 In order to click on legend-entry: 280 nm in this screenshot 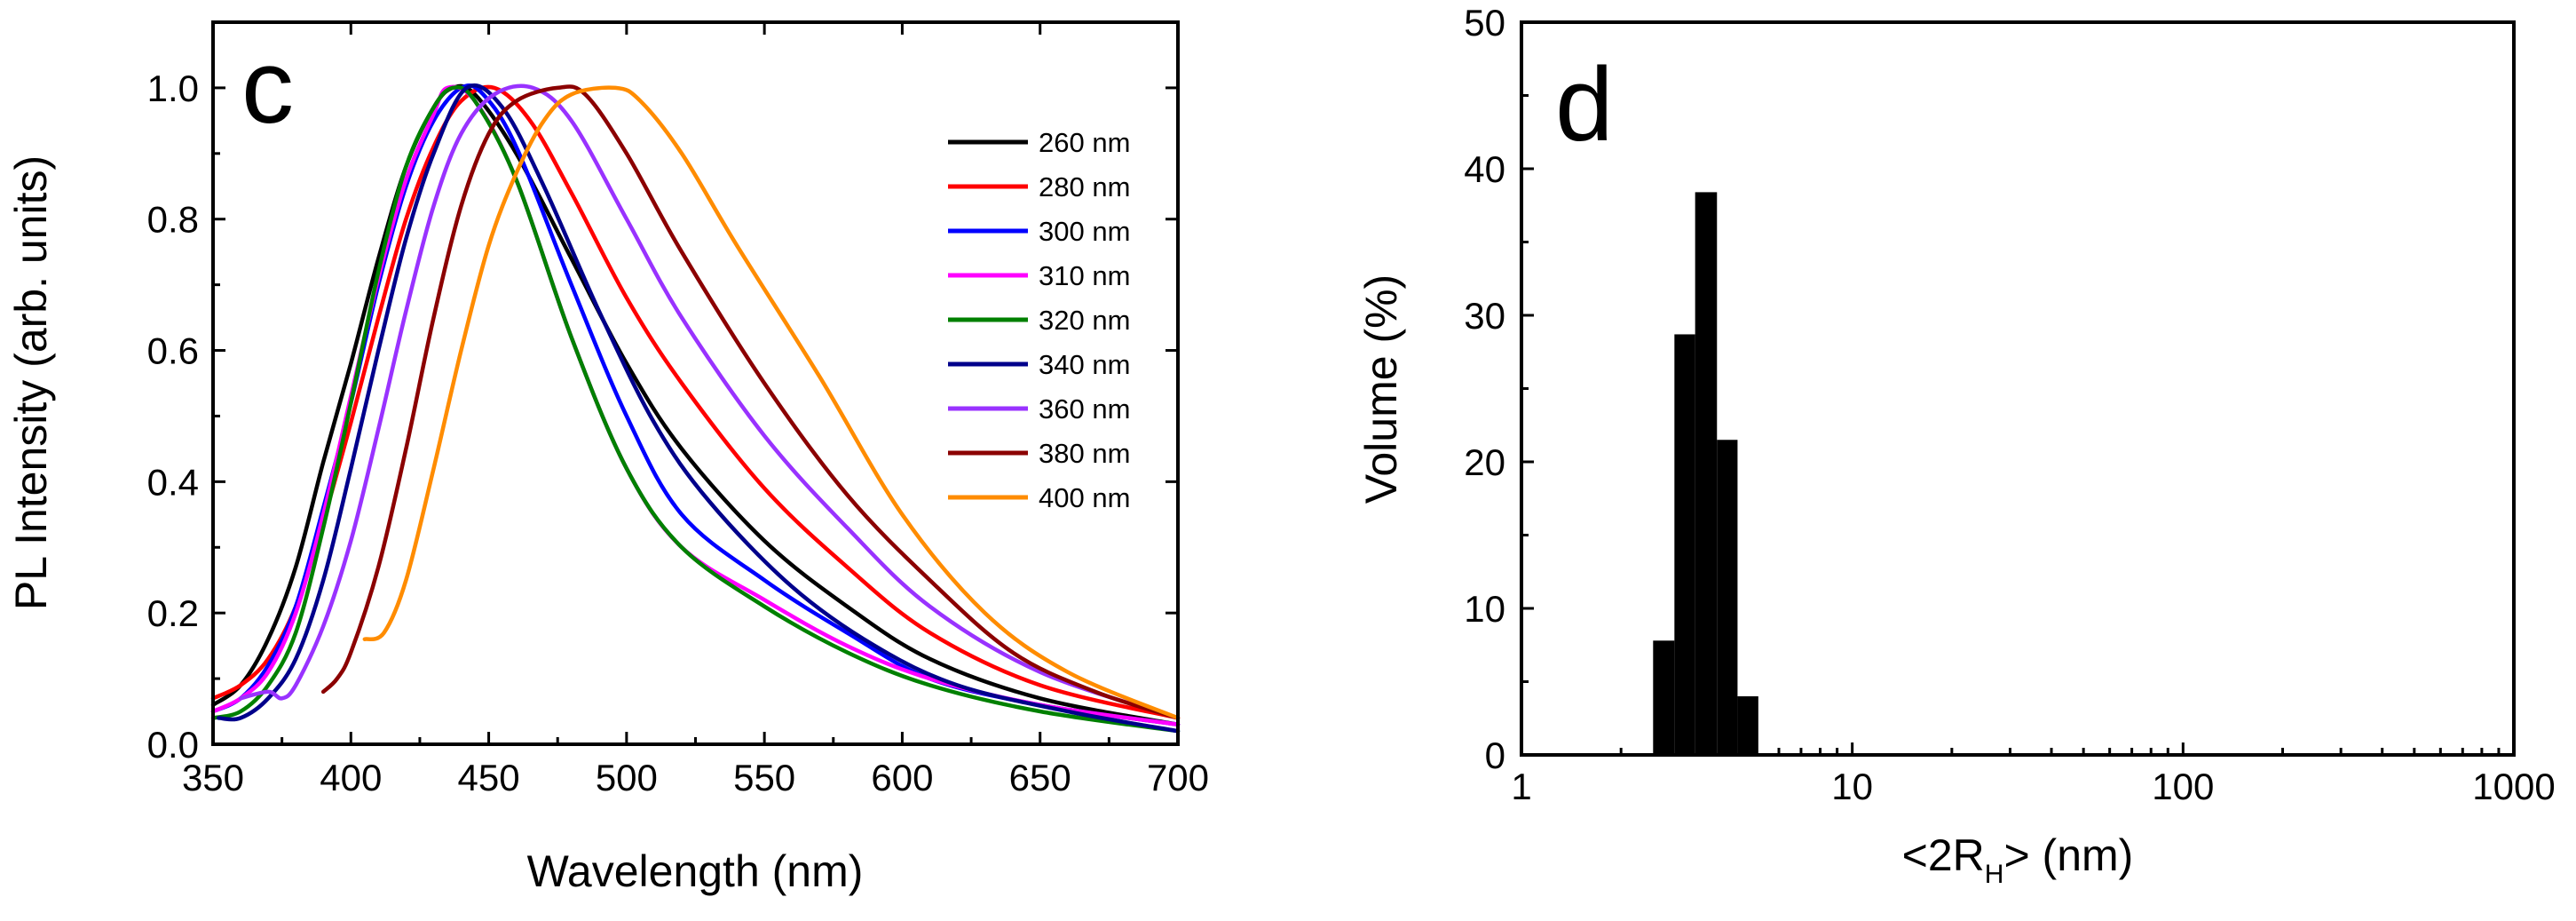, I will do `click(1039, 186)`.